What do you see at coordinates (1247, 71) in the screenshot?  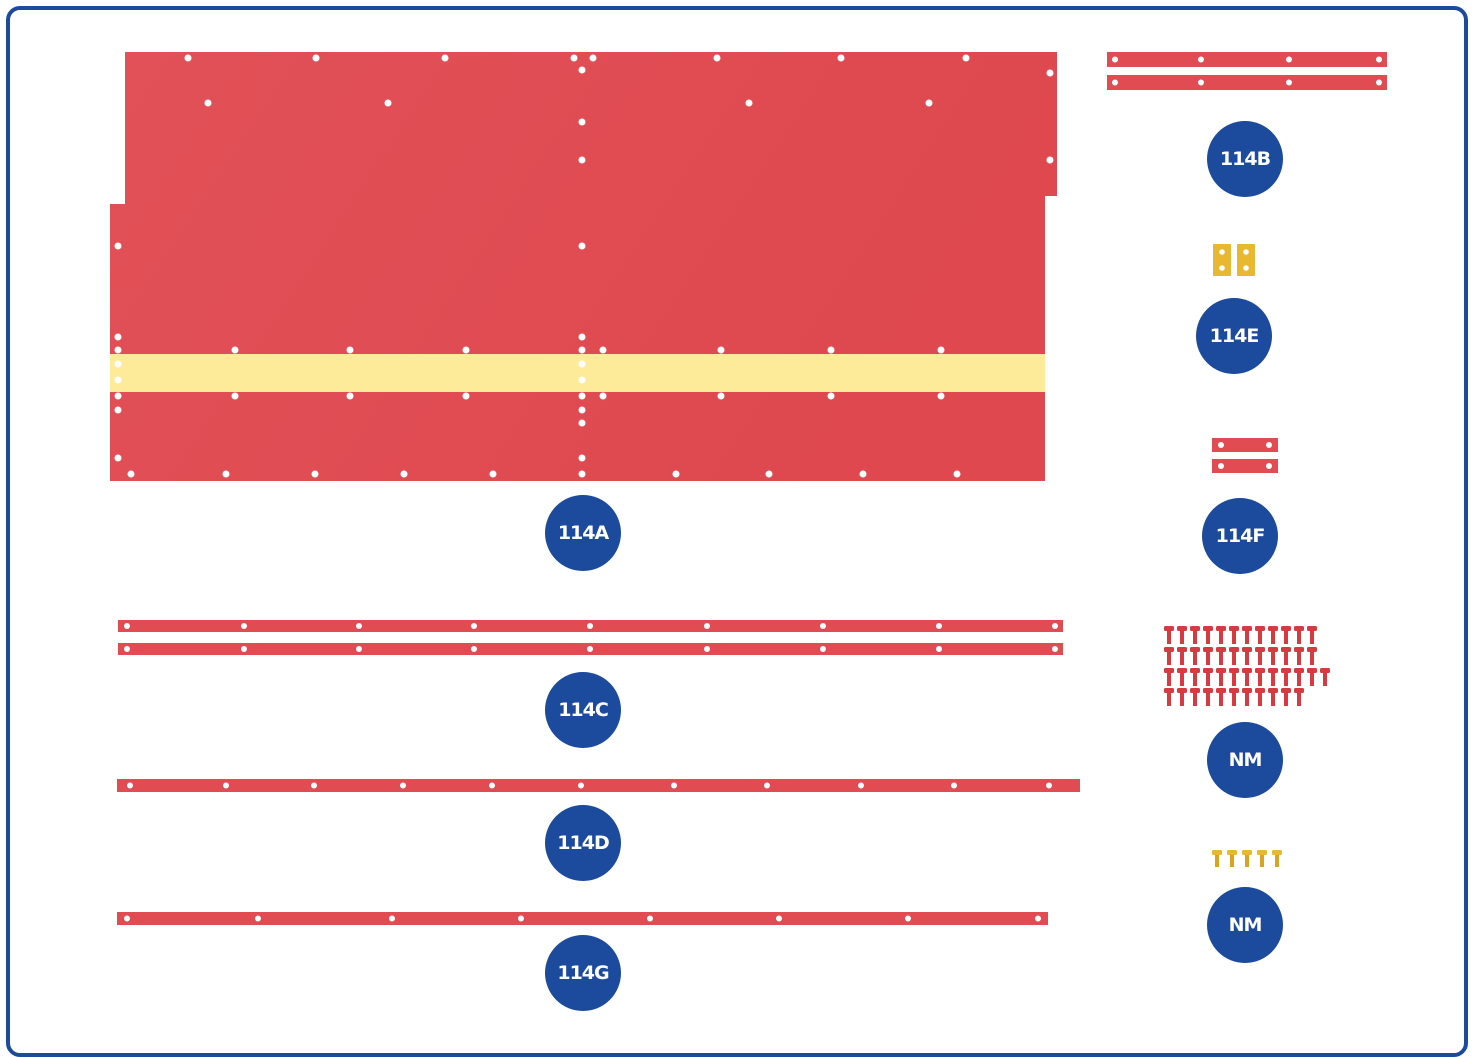 I see `strips-114b` at bounding box center [1247, 71].